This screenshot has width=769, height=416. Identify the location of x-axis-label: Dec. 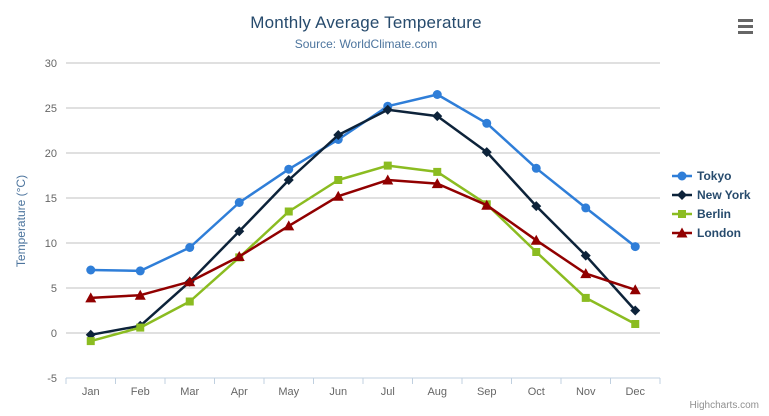
(635, 392).